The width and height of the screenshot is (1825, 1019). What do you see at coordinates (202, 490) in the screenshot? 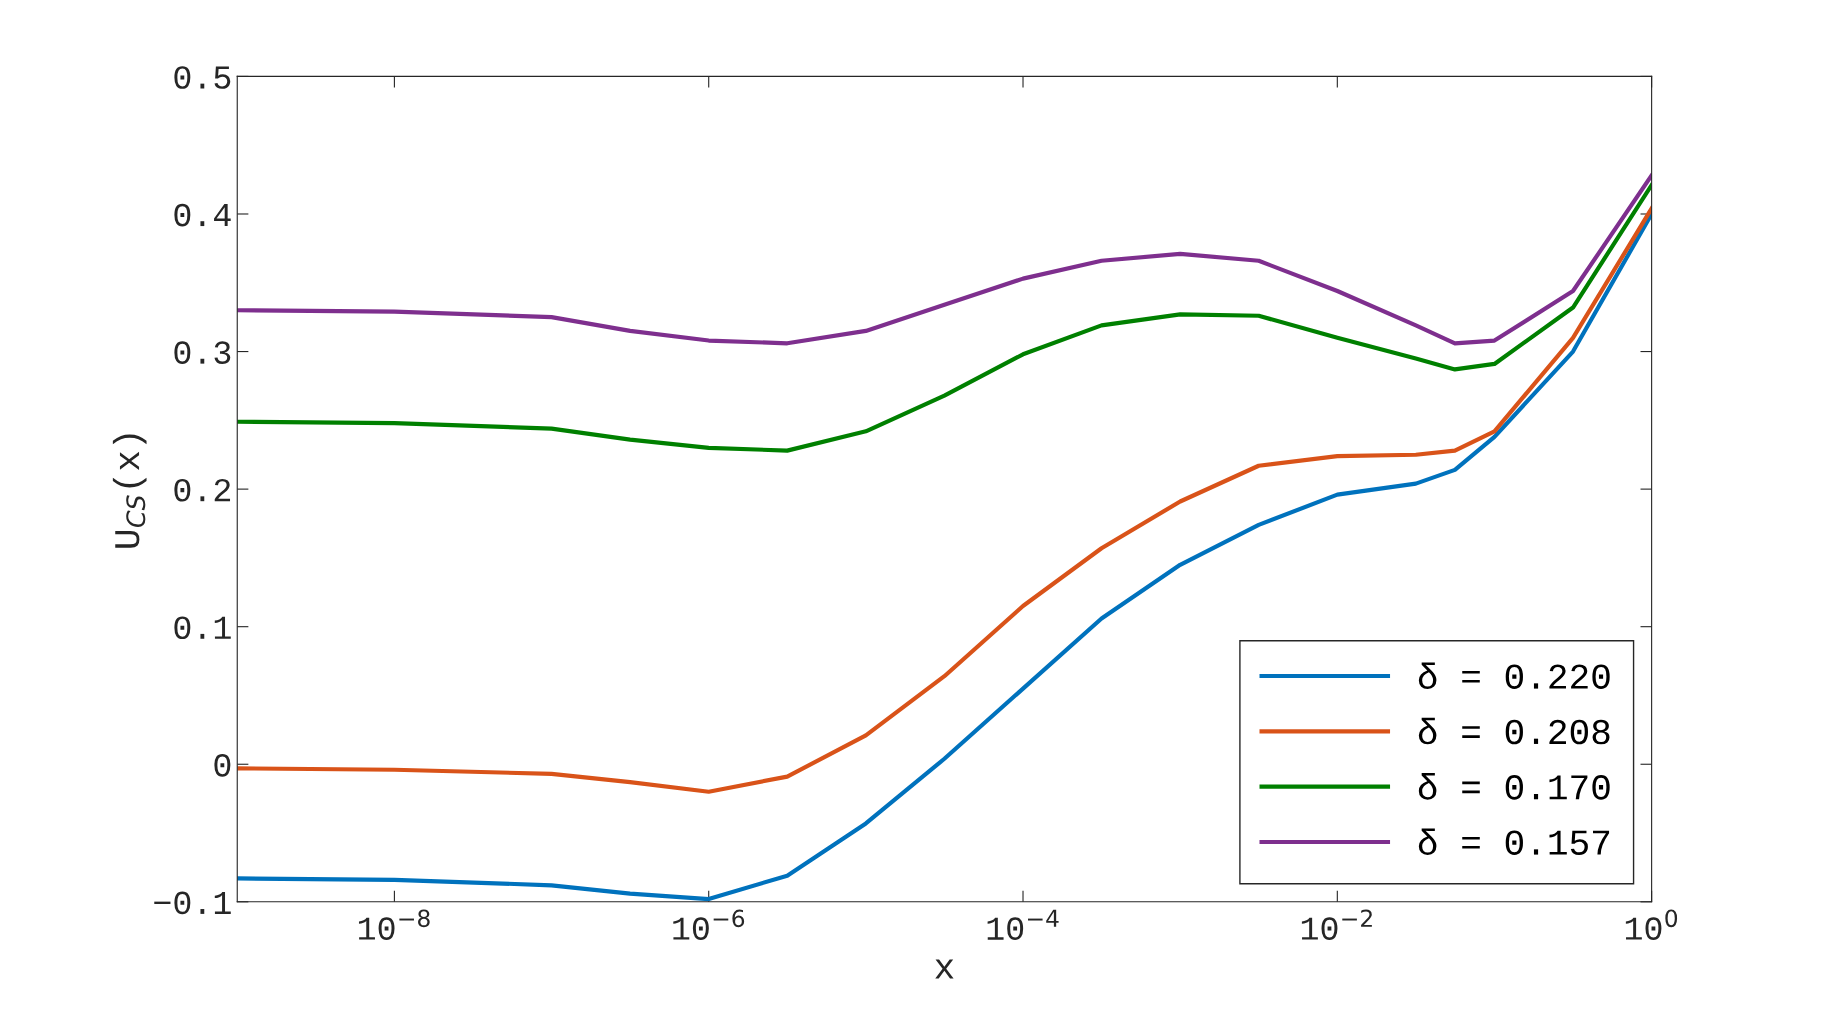
I see `y-tick-label: 0.2` at bounding box center [202, 490].